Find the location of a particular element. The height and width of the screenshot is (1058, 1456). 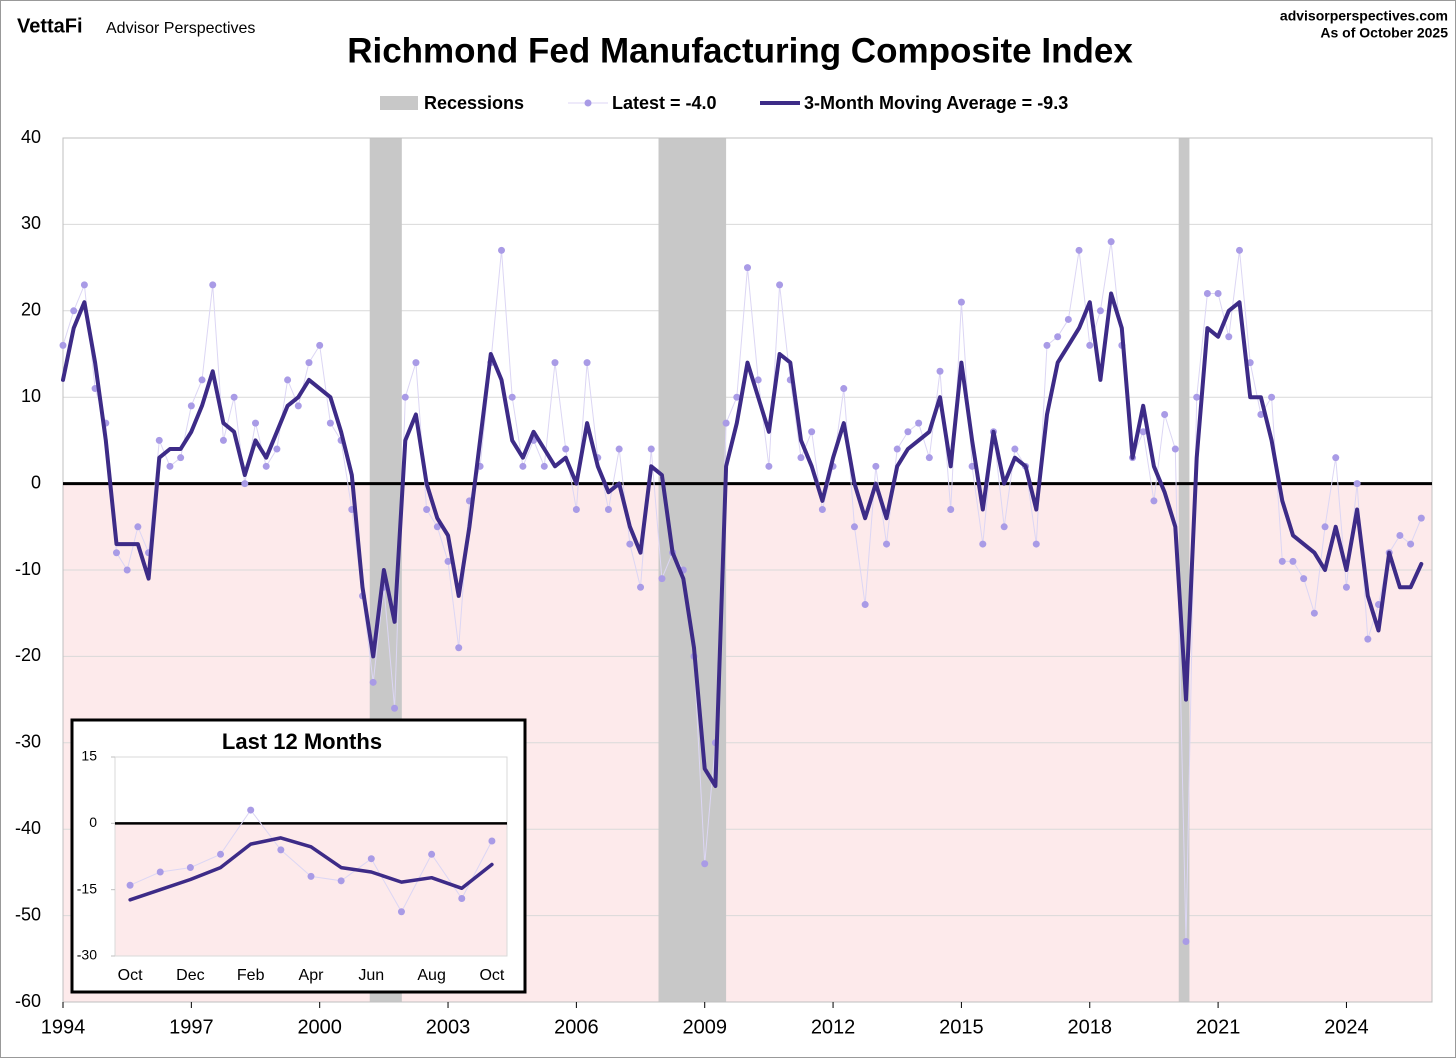

x-tick-label: Apr is located at coordinates (312, 975).